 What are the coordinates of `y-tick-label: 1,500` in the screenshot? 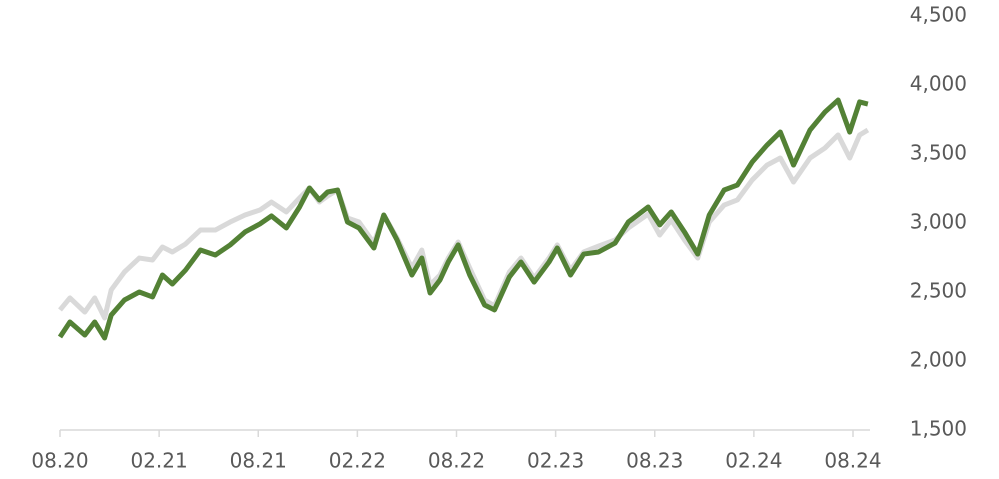 It's located at (938, 429).